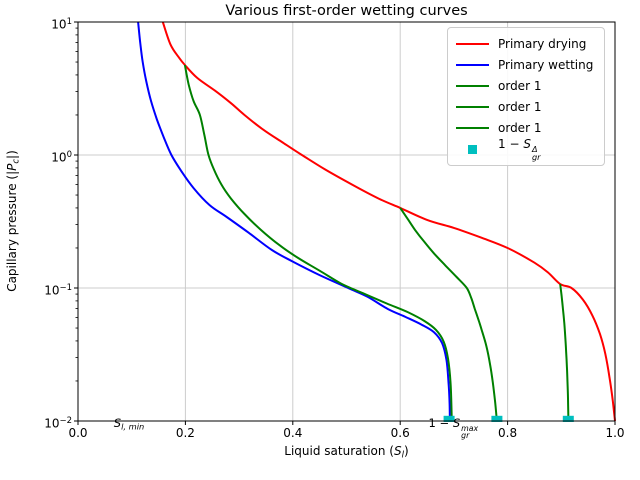 The image size is (640, 480). Describe the element at coordinates (61, 24) in the screenshot. I see `y-tick-label: 10¹` at that location.